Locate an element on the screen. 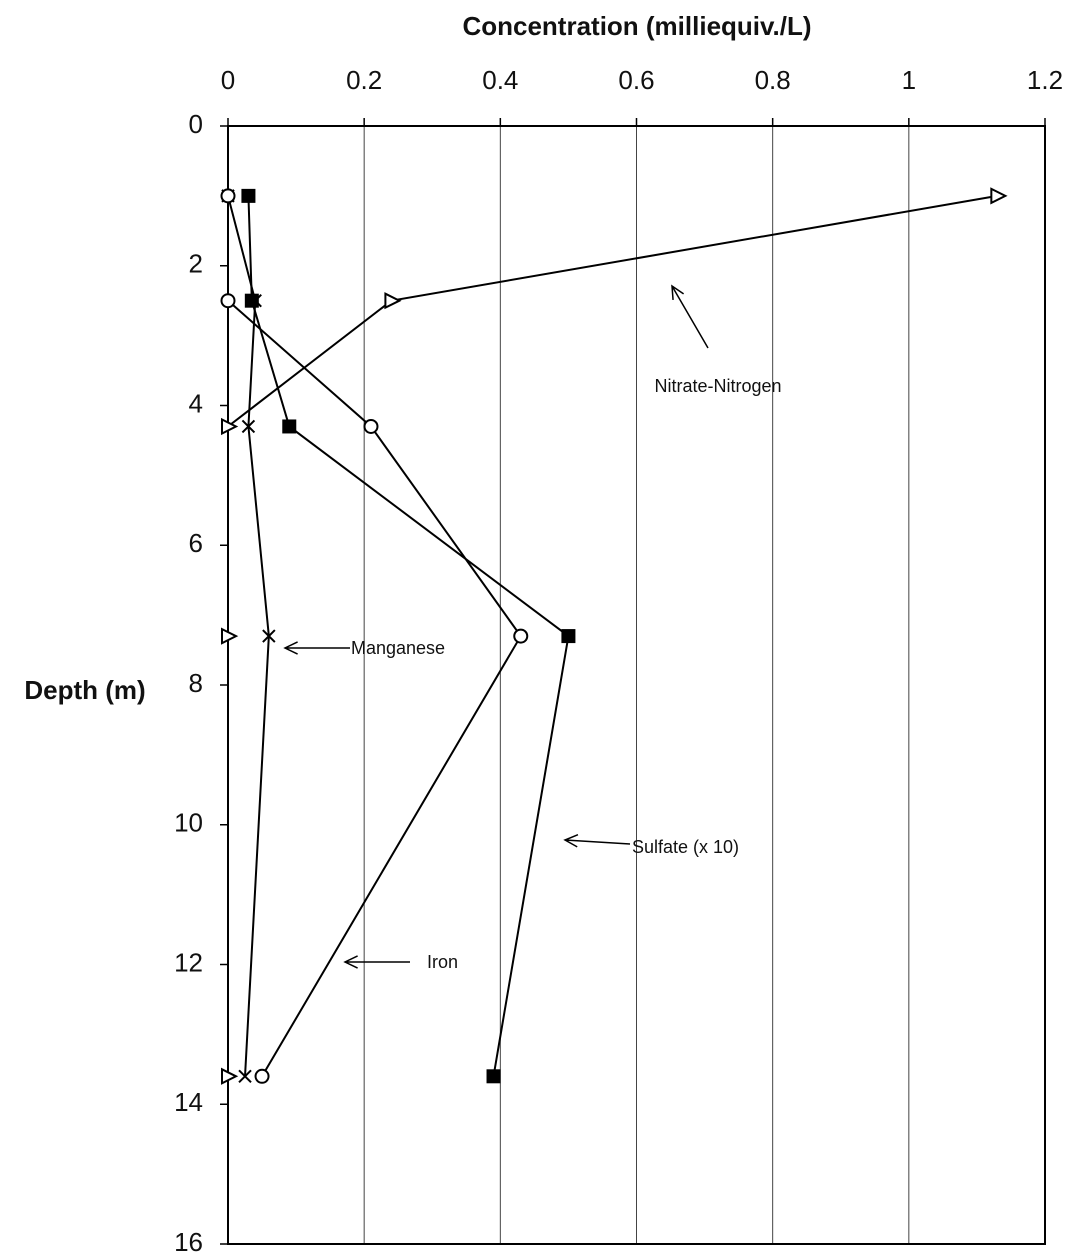 This screenshot has width=1073, height=1258. y-tick-label: 4 is located at coordinates (196, 403).